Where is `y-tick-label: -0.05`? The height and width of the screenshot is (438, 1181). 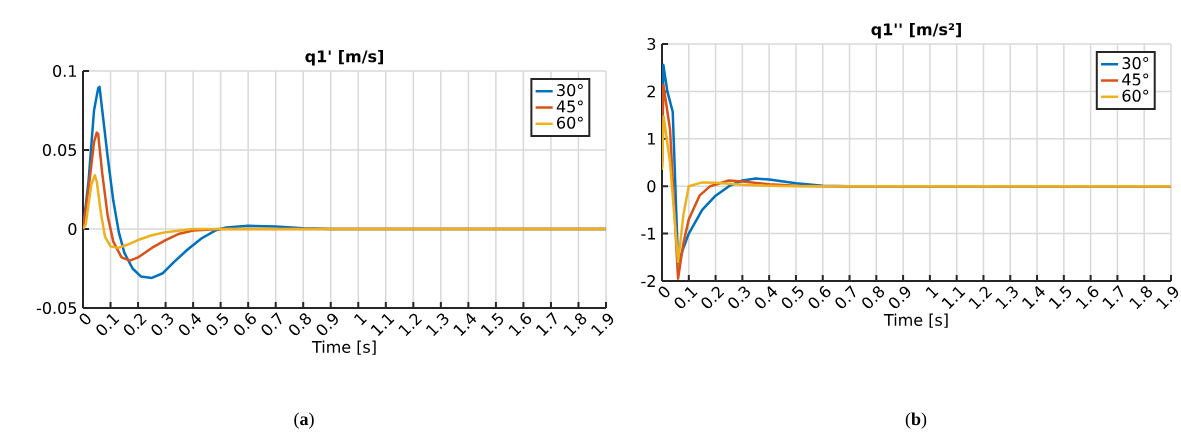
y-tick-label: -0.05 is located at coordinates (56, 308).